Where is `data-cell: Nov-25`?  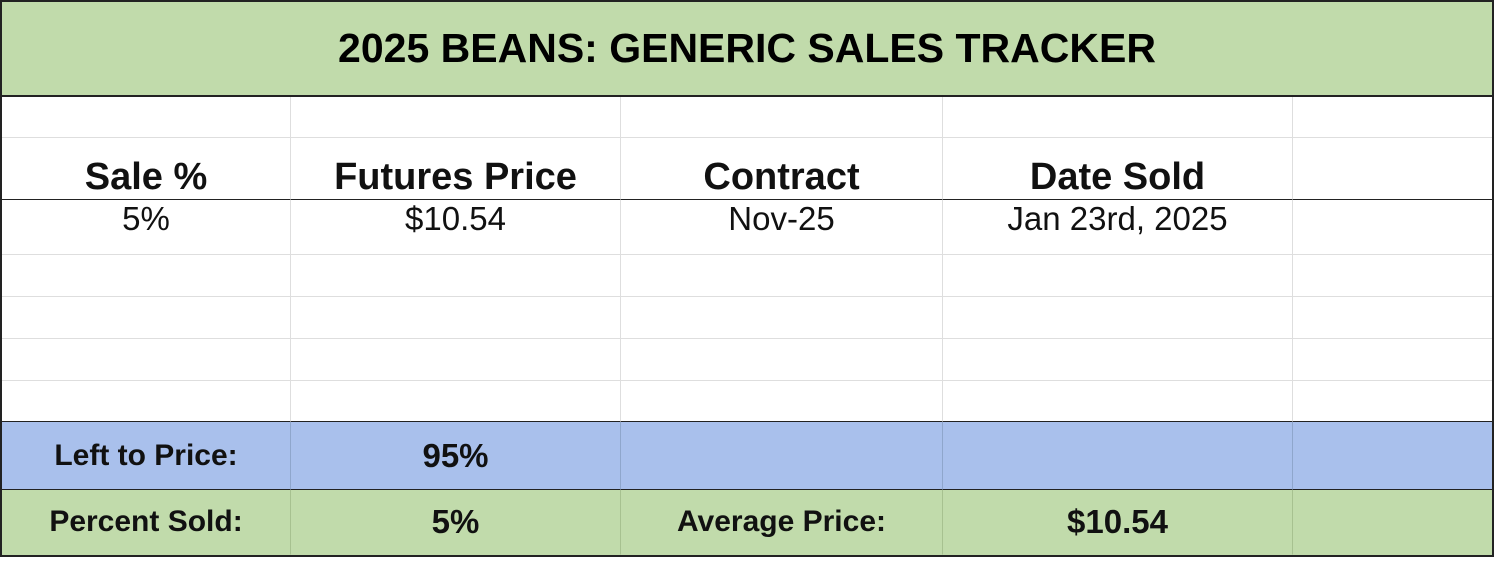
data-cell: Nov-25 is located at coordinates (782, 227).